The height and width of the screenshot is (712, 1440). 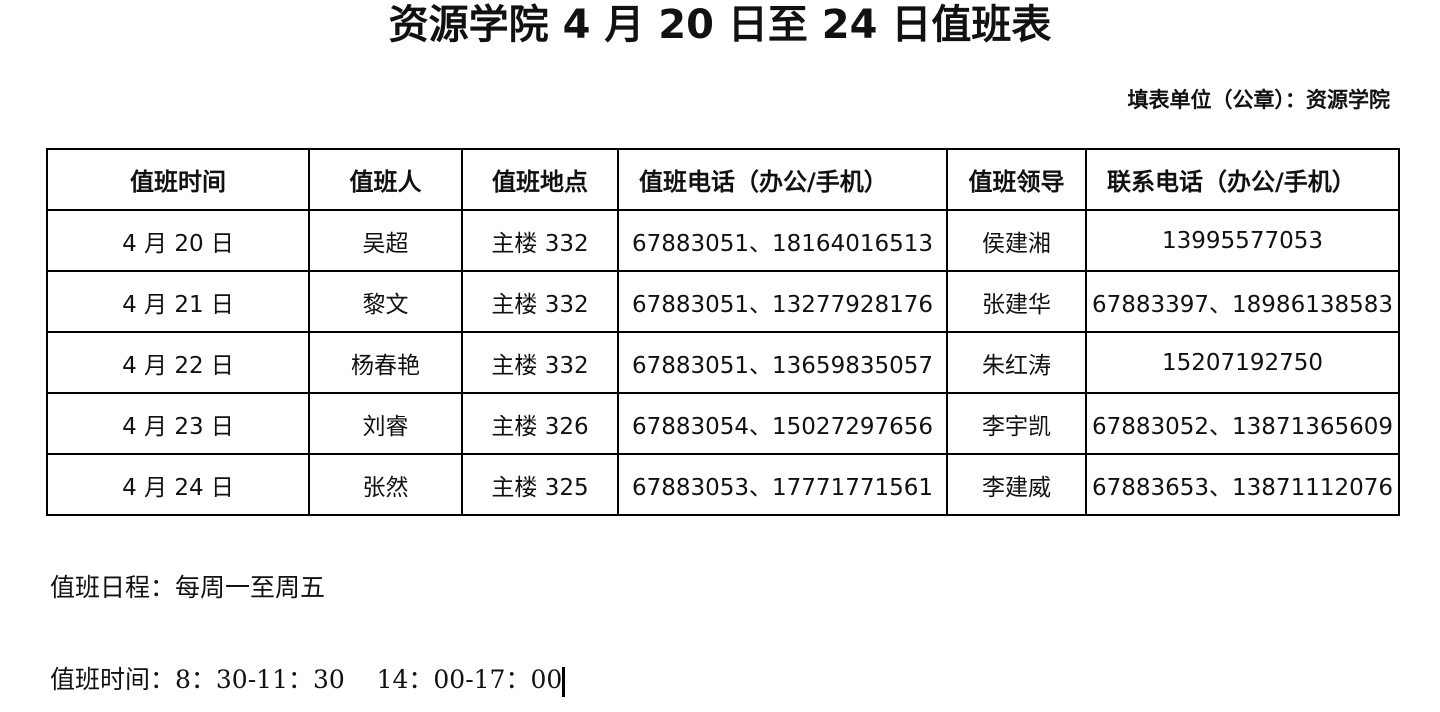 What do you see at coordinates (178, 301) in the screenshot?
I see `table-cell: 4 月 21 日` at bounding box center [178, 301].